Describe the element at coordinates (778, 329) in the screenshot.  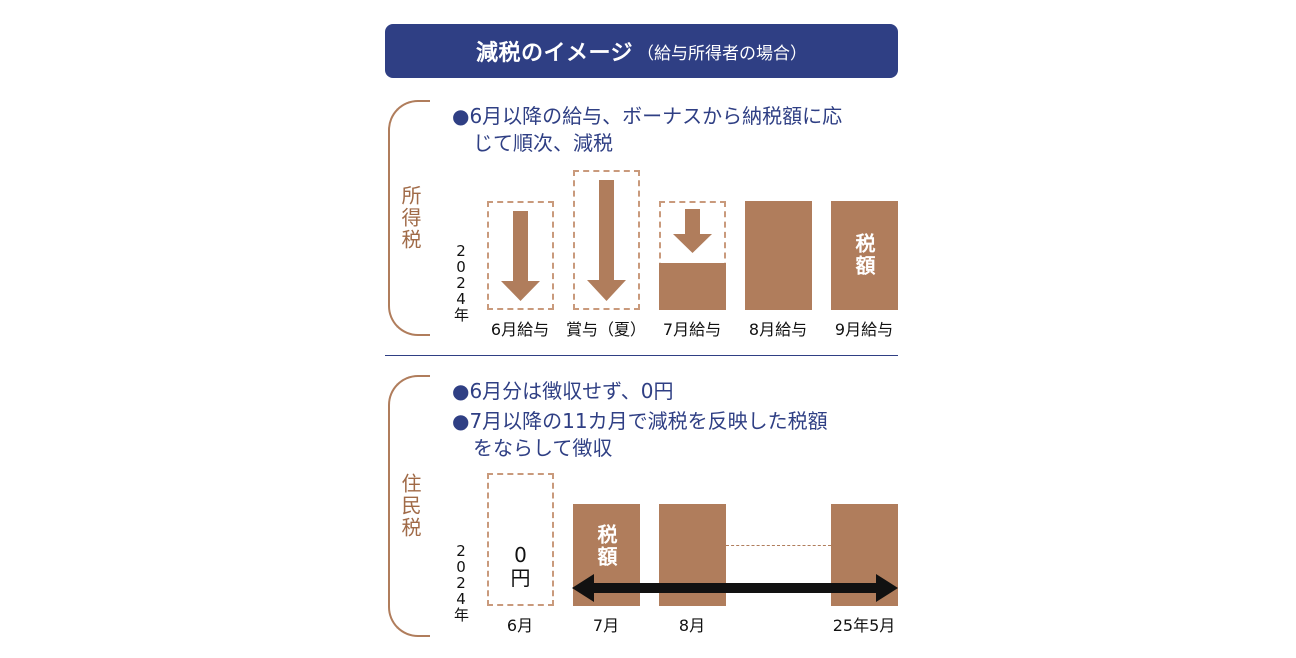
I see `col-label-august-salary: 8月給与` at that location.